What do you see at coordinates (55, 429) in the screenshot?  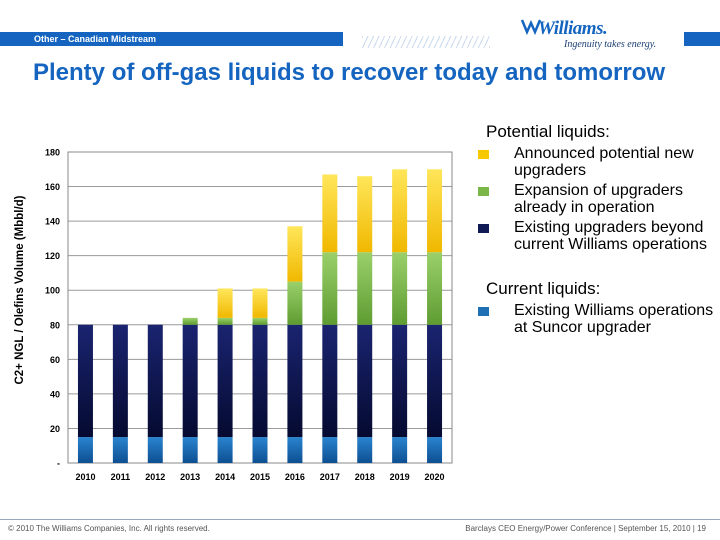 I see `y-tick-label: 20` at bounding box center [55, 429].